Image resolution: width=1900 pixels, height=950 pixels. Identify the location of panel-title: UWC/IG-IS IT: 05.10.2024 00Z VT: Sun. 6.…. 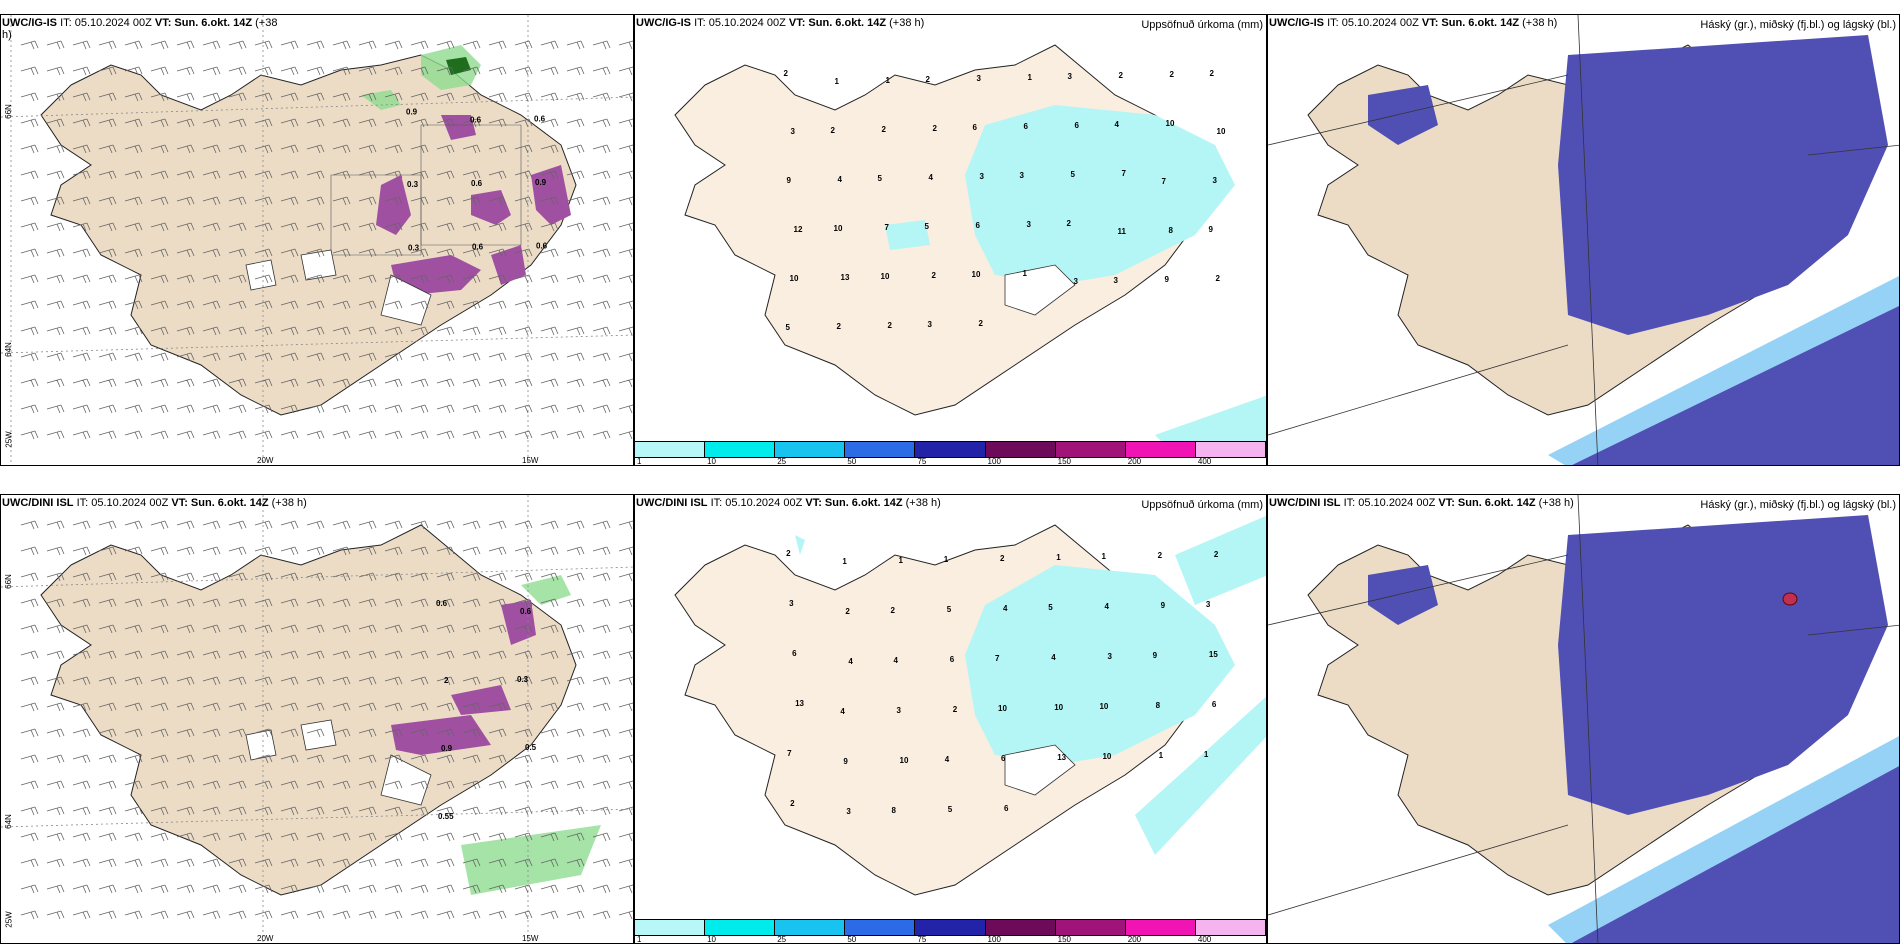
(1413, 23).